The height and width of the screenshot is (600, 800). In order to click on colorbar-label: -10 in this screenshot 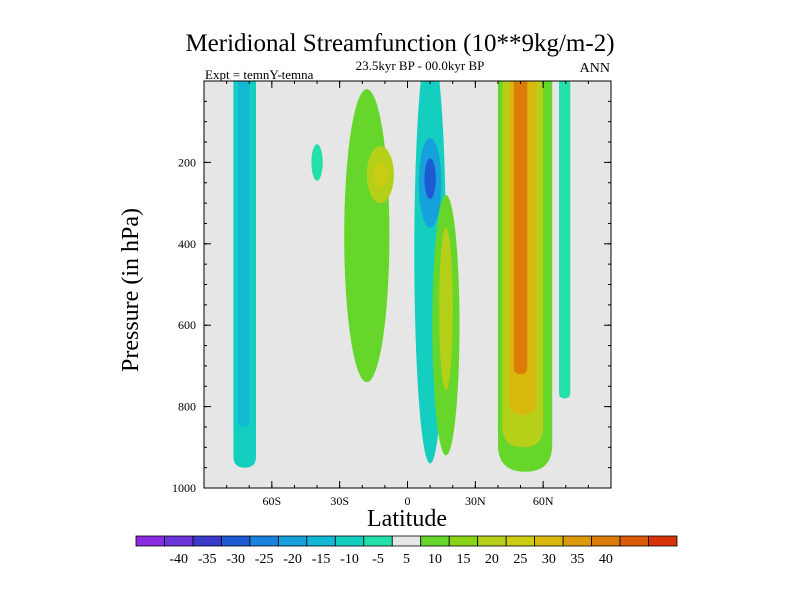, I will do `click(349, 559)`.